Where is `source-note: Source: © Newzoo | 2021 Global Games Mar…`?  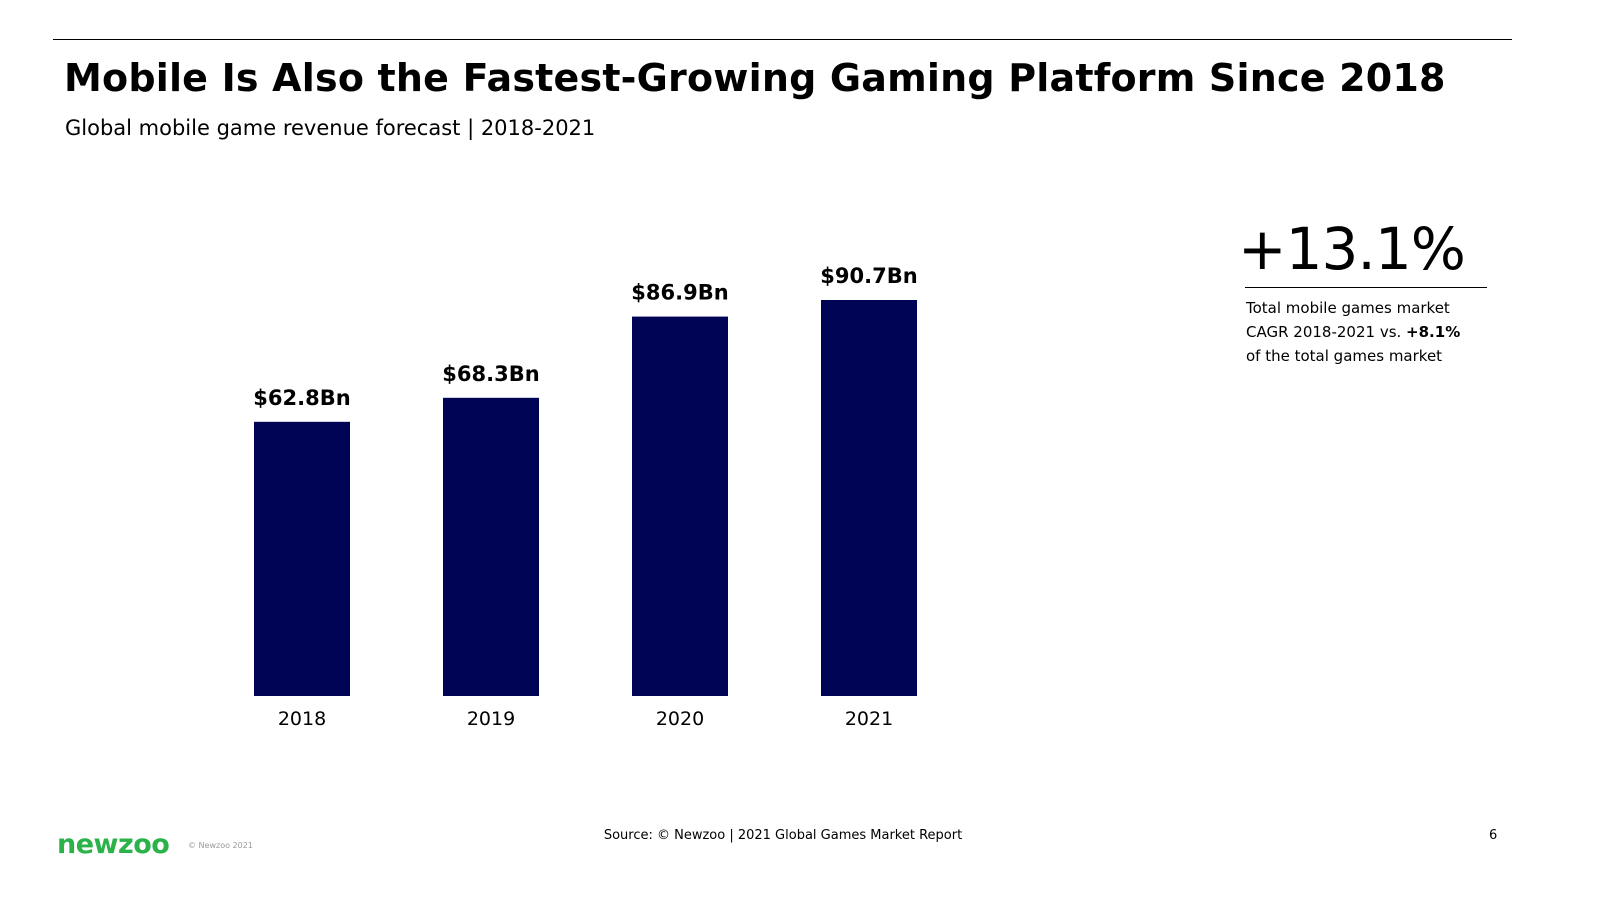
source-note: Source: © Newzoo | 2021 Global Games Mar… is located at coordinates (783, 835).